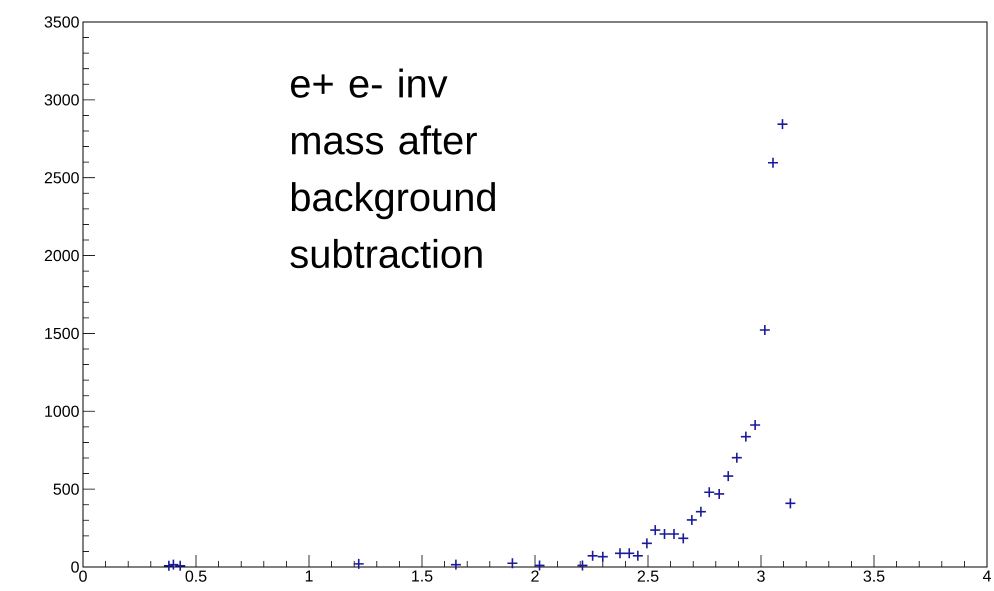 This screenshot has width=994, height=591. Describe the element at coordinates (874, 576) in the screenshot. I see `x-tick-label: 3.5` at that location.